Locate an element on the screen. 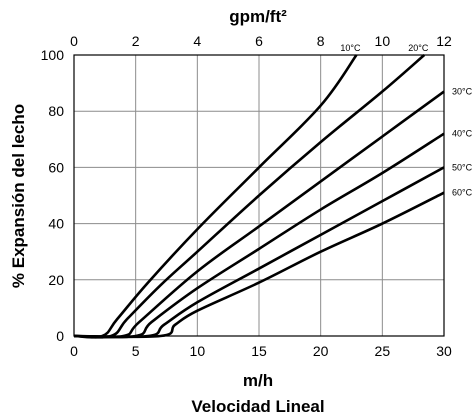  x-top-tick-label: 8 is located at coordinates (321, 41).